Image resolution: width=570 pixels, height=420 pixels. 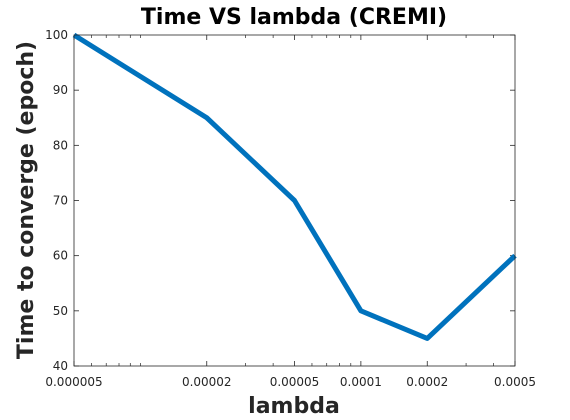 What do you see at coordinates (60, 201) in the screenshot?
I see `y-tick-label: 70` at bounding box center [60, 201].